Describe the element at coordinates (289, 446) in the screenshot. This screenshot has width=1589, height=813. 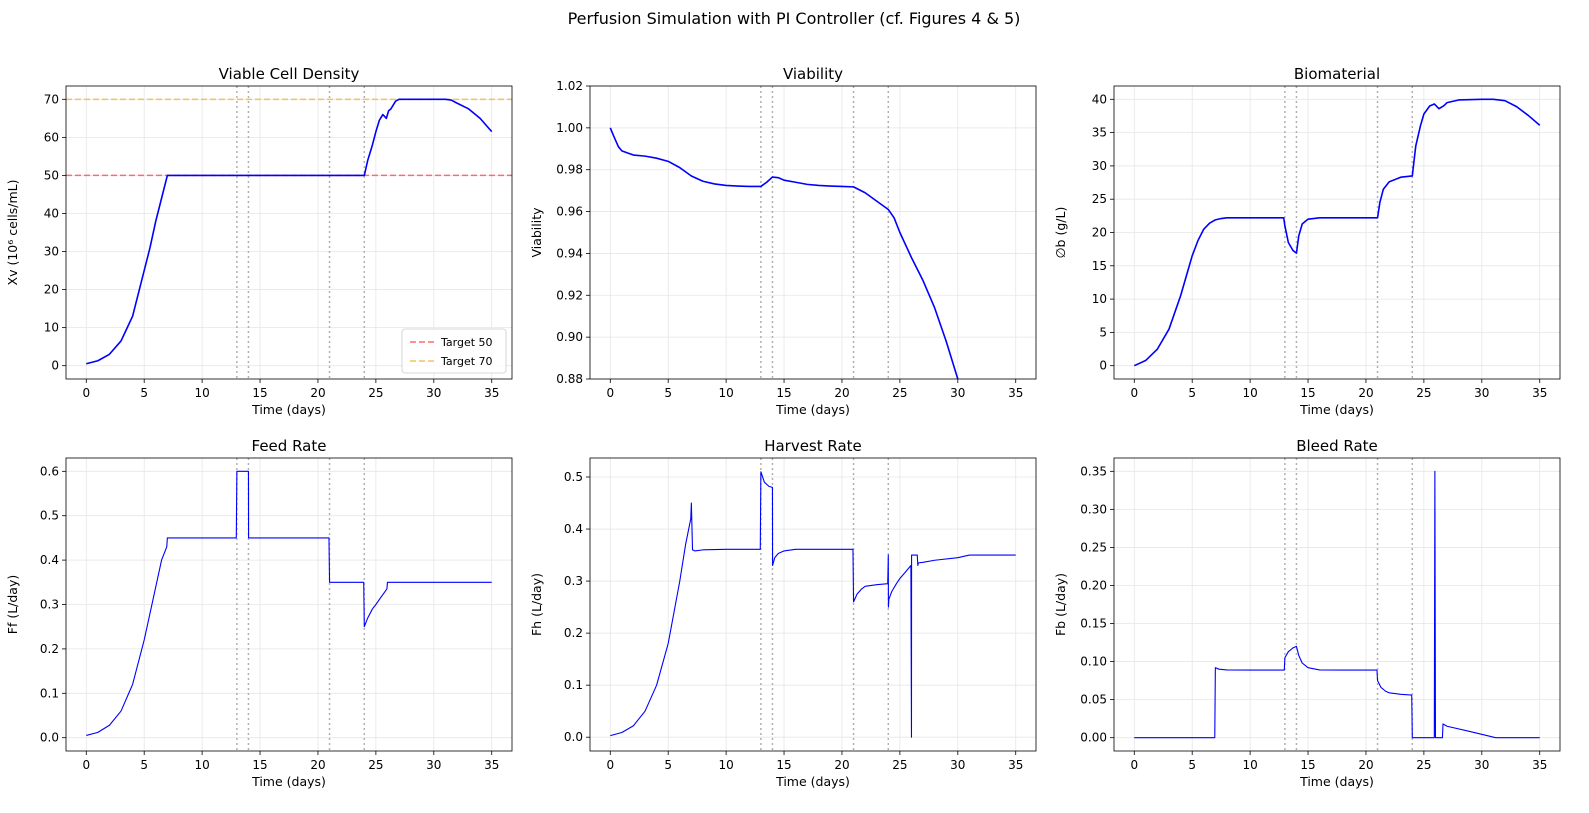
I see `panel-title: Feed Rate` at that location.